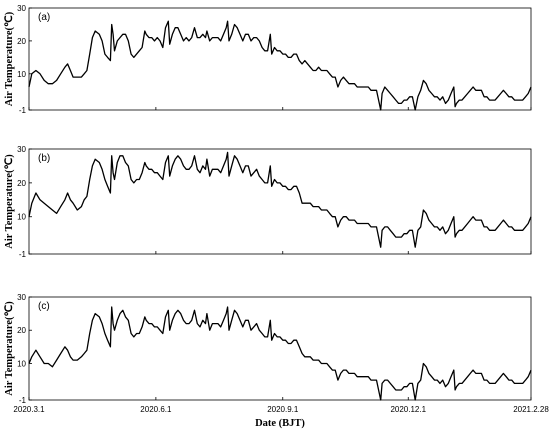 This screenshot has height=431, width=550. I want to click on x-tick-label: 2021.2.28, so click(531, 409).